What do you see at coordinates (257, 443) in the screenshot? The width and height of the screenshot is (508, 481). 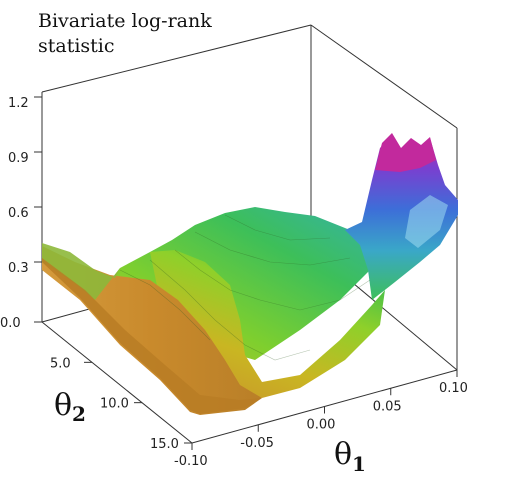 I see `theta1-tick-label: -0.05` at bounding box center [257, 443].